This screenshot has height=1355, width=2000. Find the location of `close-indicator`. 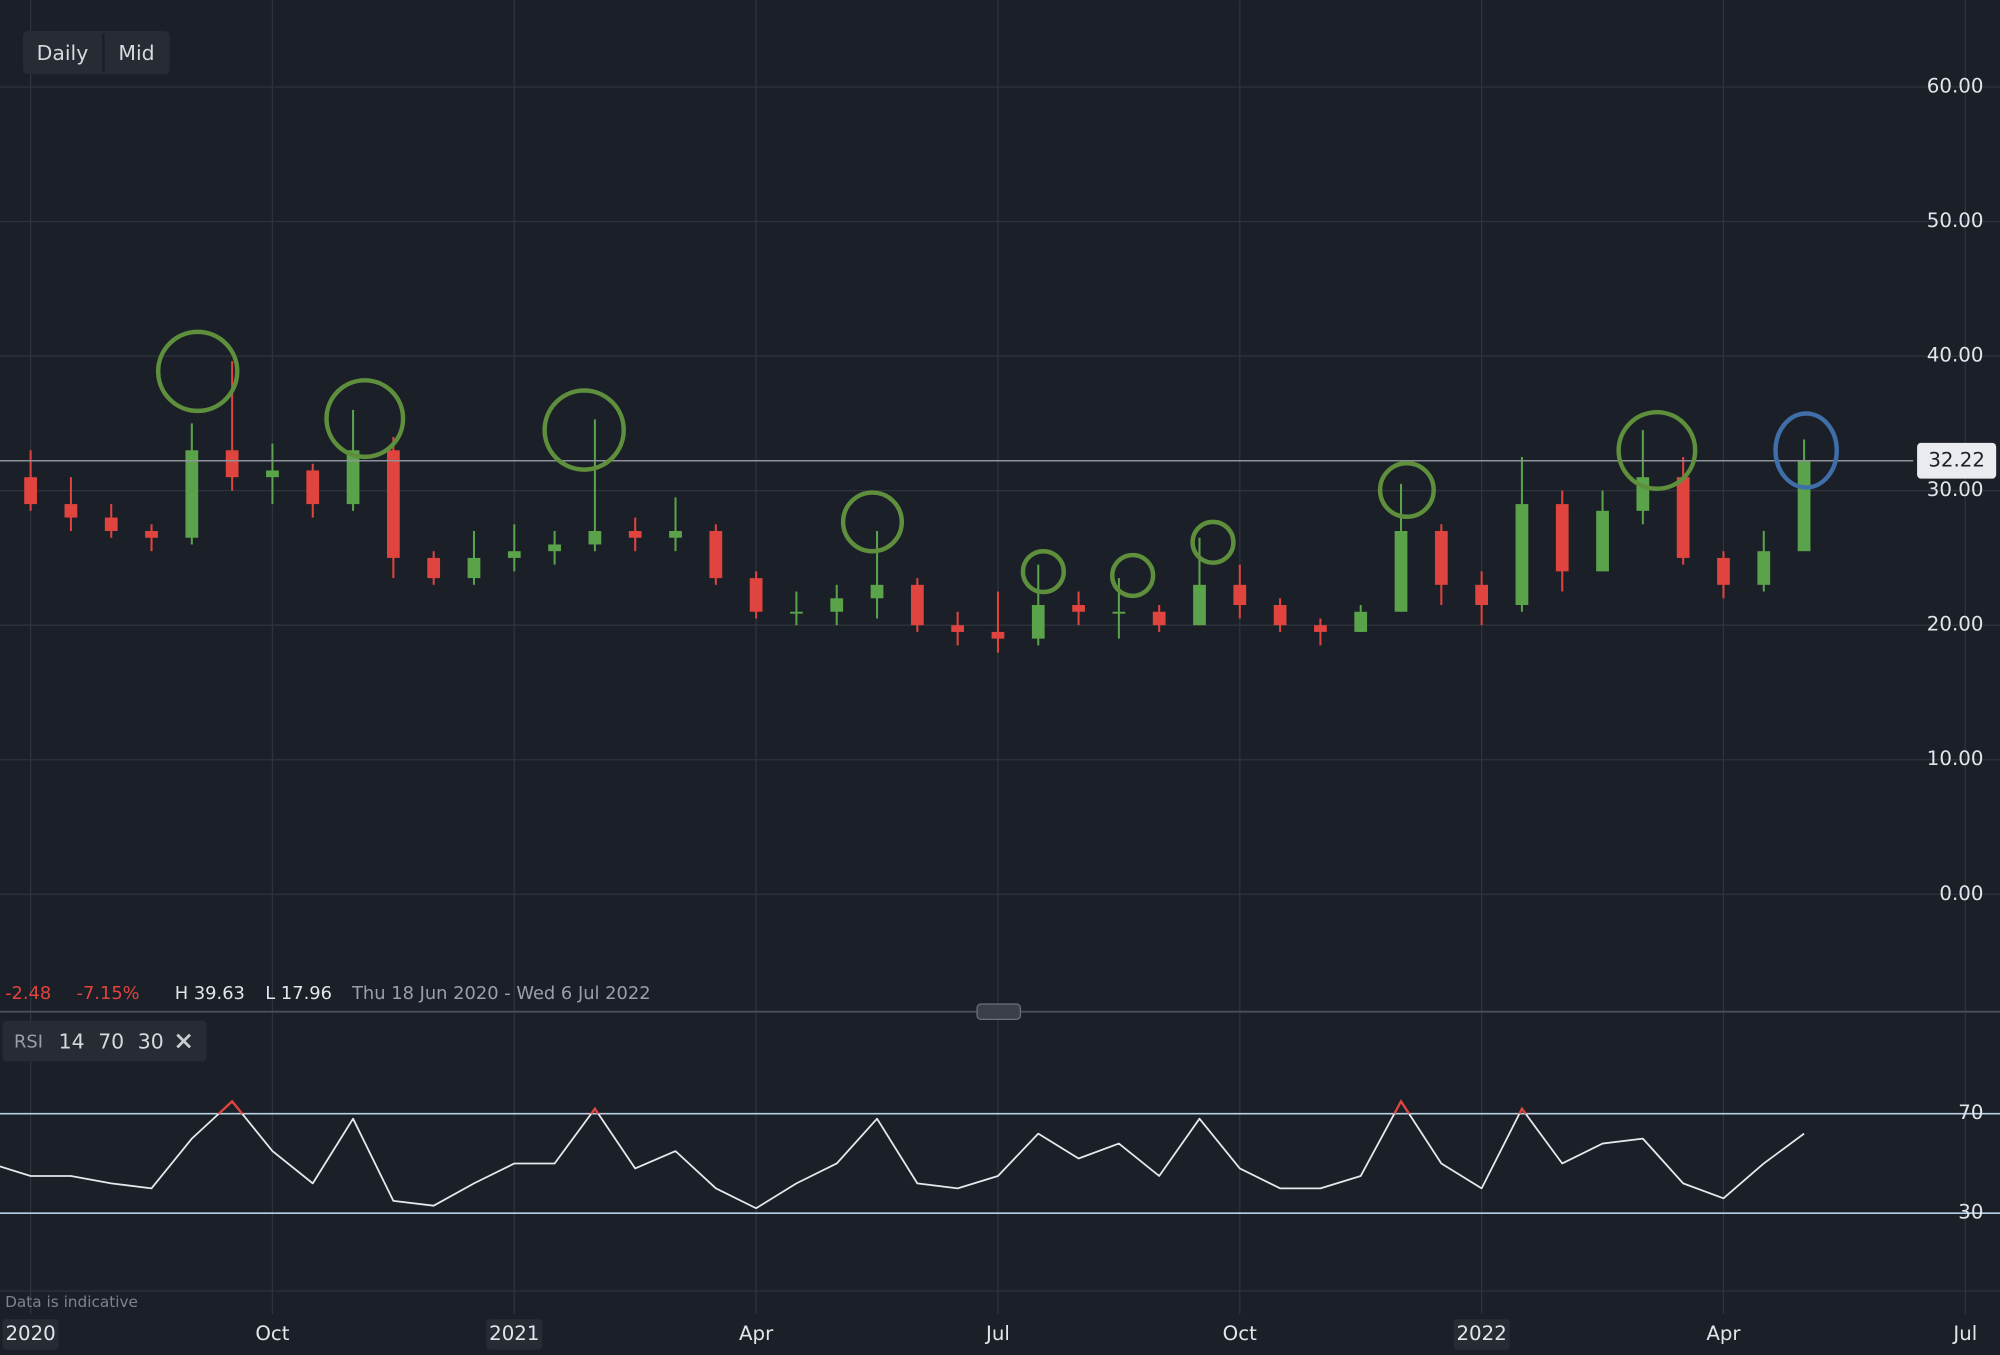

close-indicator is located at coordinates (184, 1041).